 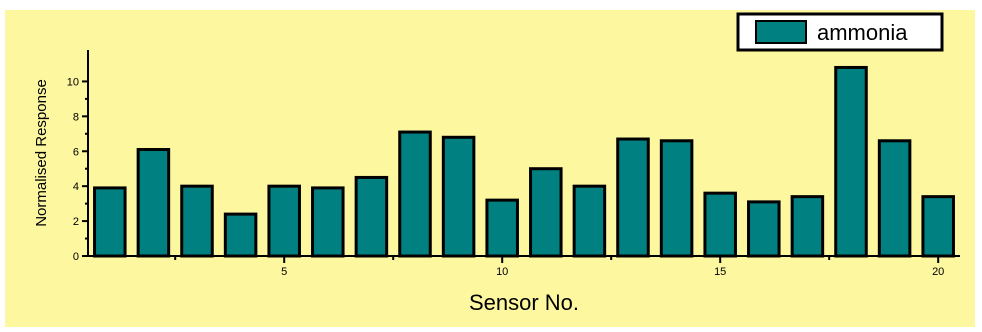 I want to click on legend-label-ammonia: ammonia, so click(x=862, y=32).